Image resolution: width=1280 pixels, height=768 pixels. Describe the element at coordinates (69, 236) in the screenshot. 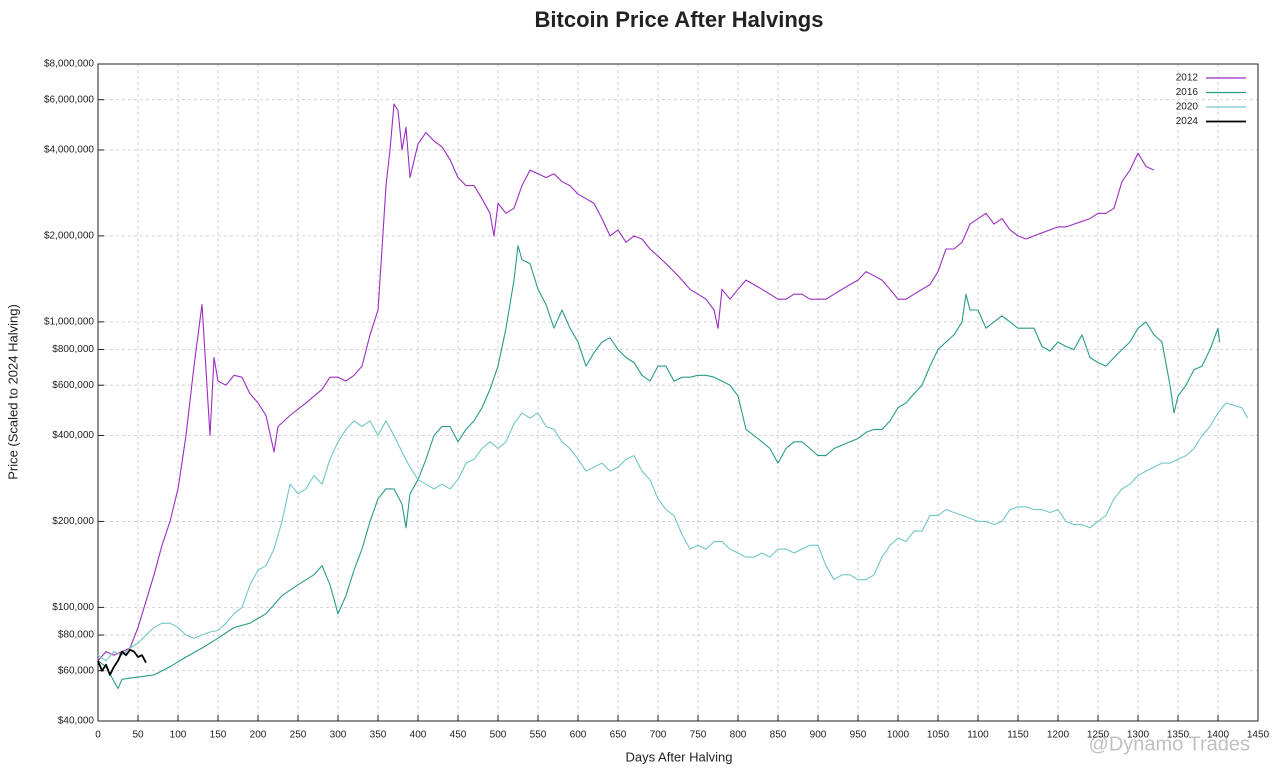

I see `y-tick-label: $2,000,000` at that location.